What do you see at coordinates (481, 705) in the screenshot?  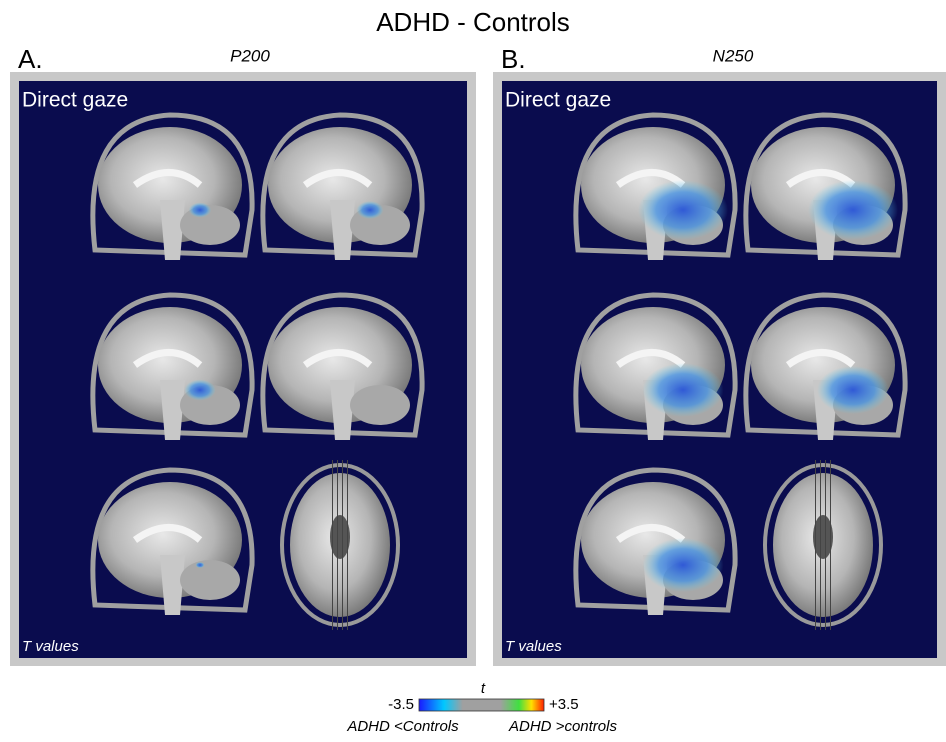 I see `colorbar-gradient` at bounding box center [481, 705].